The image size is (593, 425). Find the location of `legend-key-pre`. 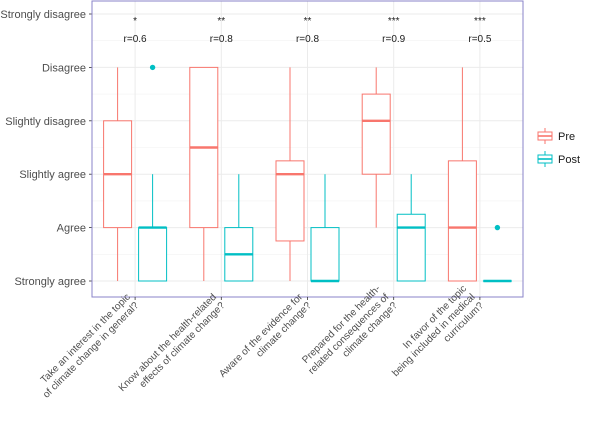

legend-key-pre is located at coordinates (545, 136).